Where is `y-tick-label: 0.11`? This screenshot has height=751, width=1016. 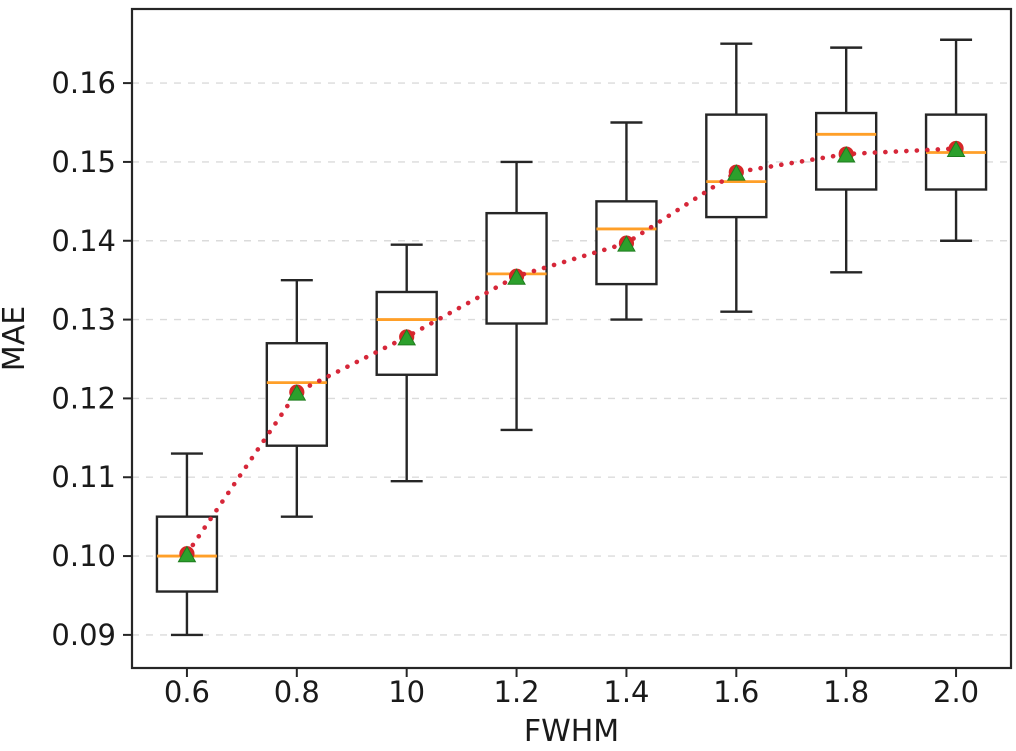 y-tick-label: 0.11 is located at coordinates (83, 477).